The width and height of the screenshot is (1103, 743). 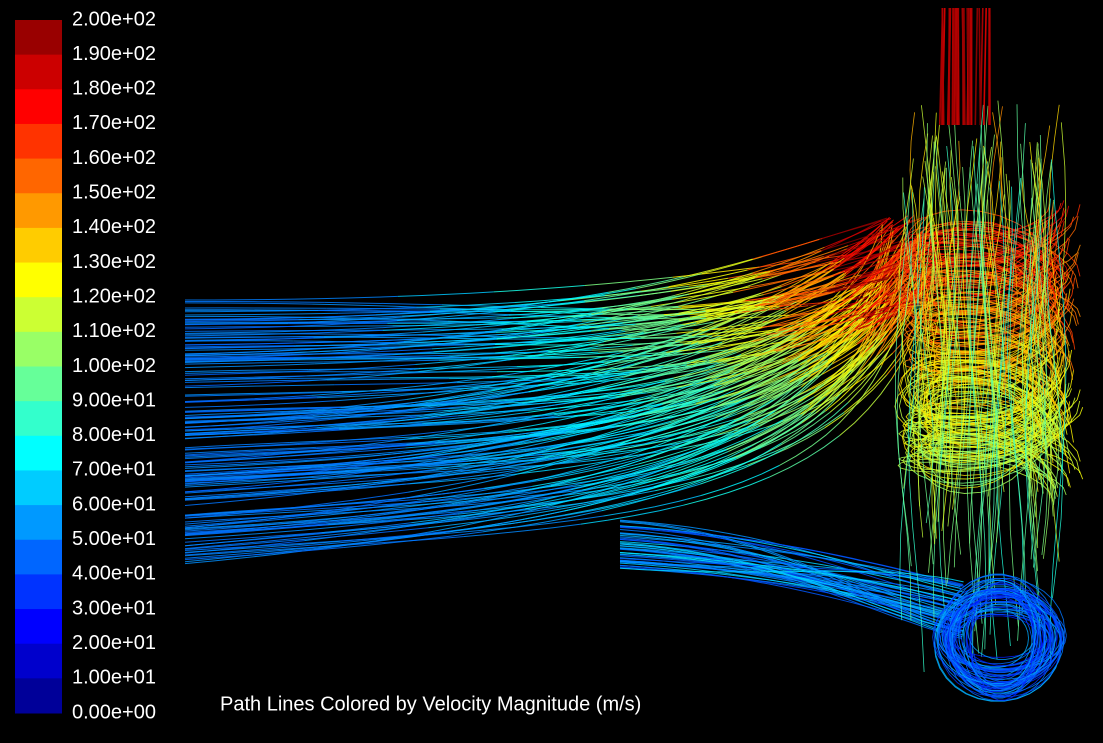 What do you see at coordinates (114, 89) in the screenshot?
I see `colorbar-label: 1.80e+02` at bounding box center [114, 89].